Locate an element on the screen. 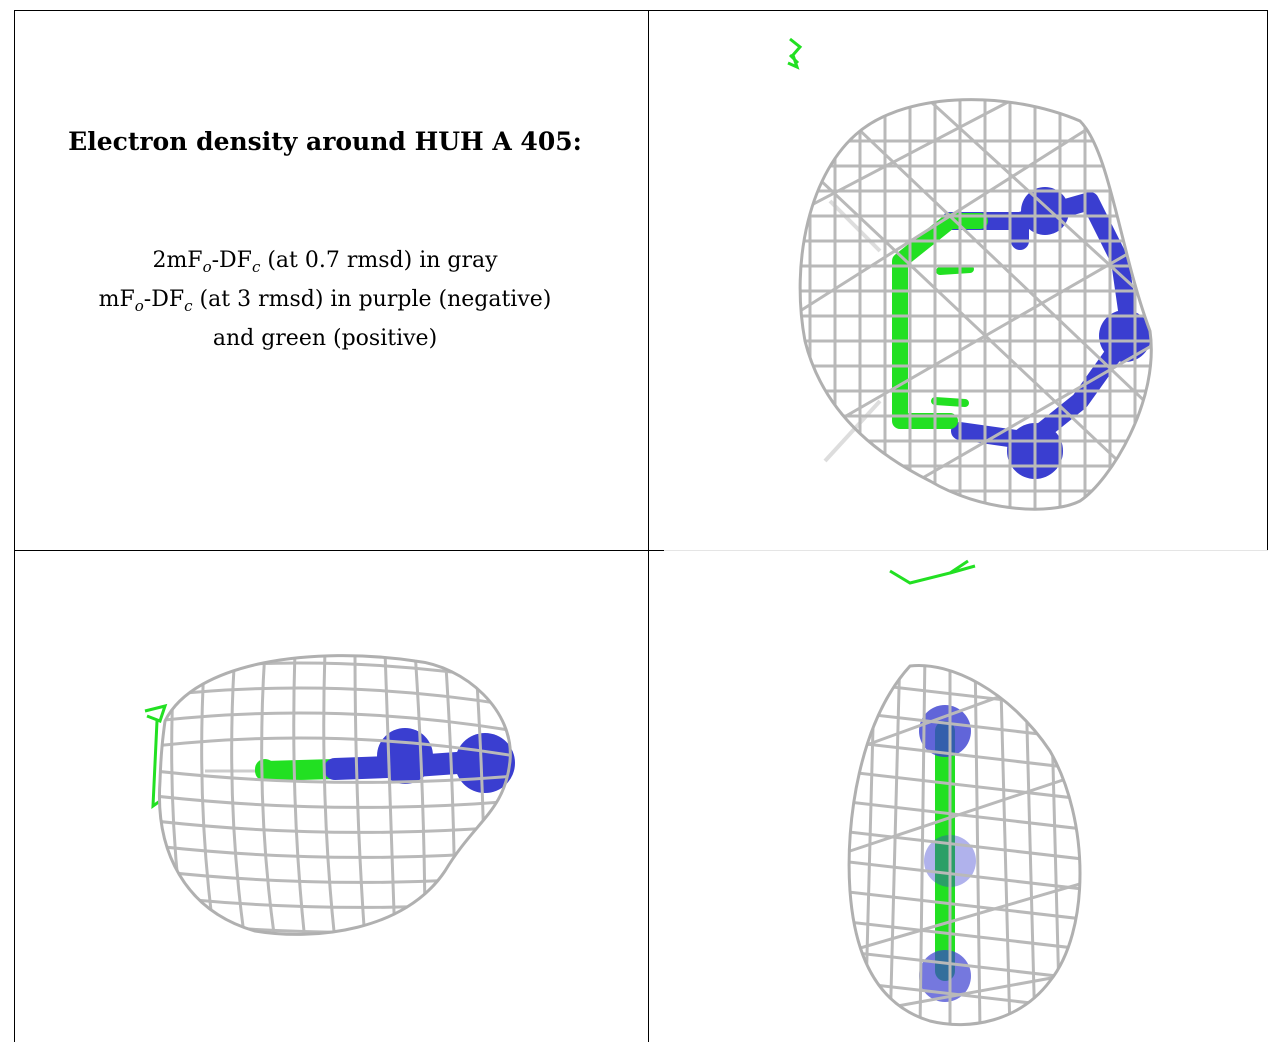 This screenshot has width=1274, height=1042. mesh-2fofc-bottom-left is located at coordinates (335, 795).